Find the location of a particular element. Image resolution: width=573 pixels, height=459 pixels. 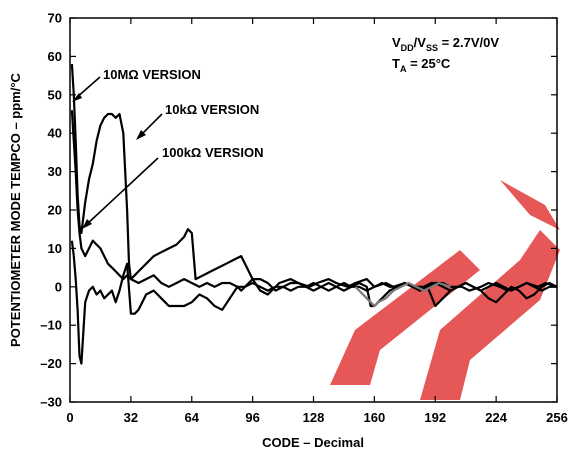

x-tick-label: 128 is located at coordinates (314, 417).